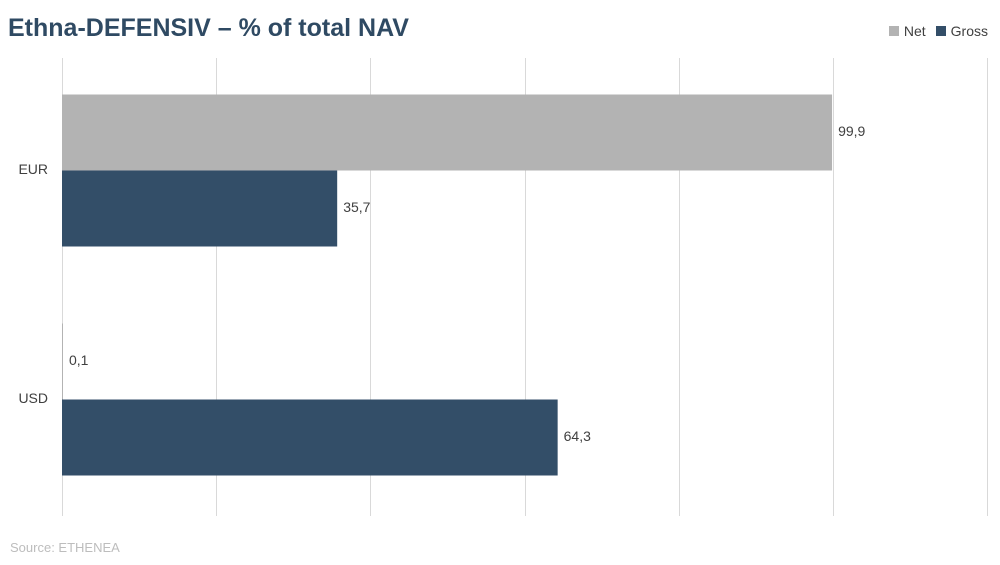  I want to click on data-label-gross-usd: 64,3, so click(577, 436).